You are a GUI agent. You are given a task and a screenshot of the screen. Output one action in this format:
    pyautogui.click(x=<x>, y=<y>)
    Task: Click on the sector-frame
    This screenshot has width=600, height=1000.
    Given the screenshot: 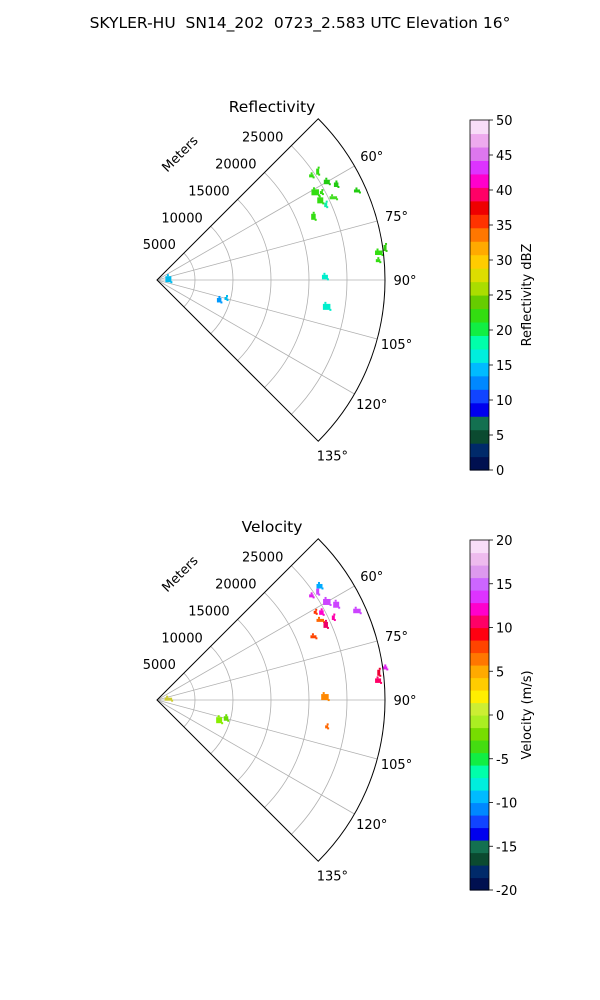 What is the action you would take?
    pyautogui.click(x=271, y=280)
    